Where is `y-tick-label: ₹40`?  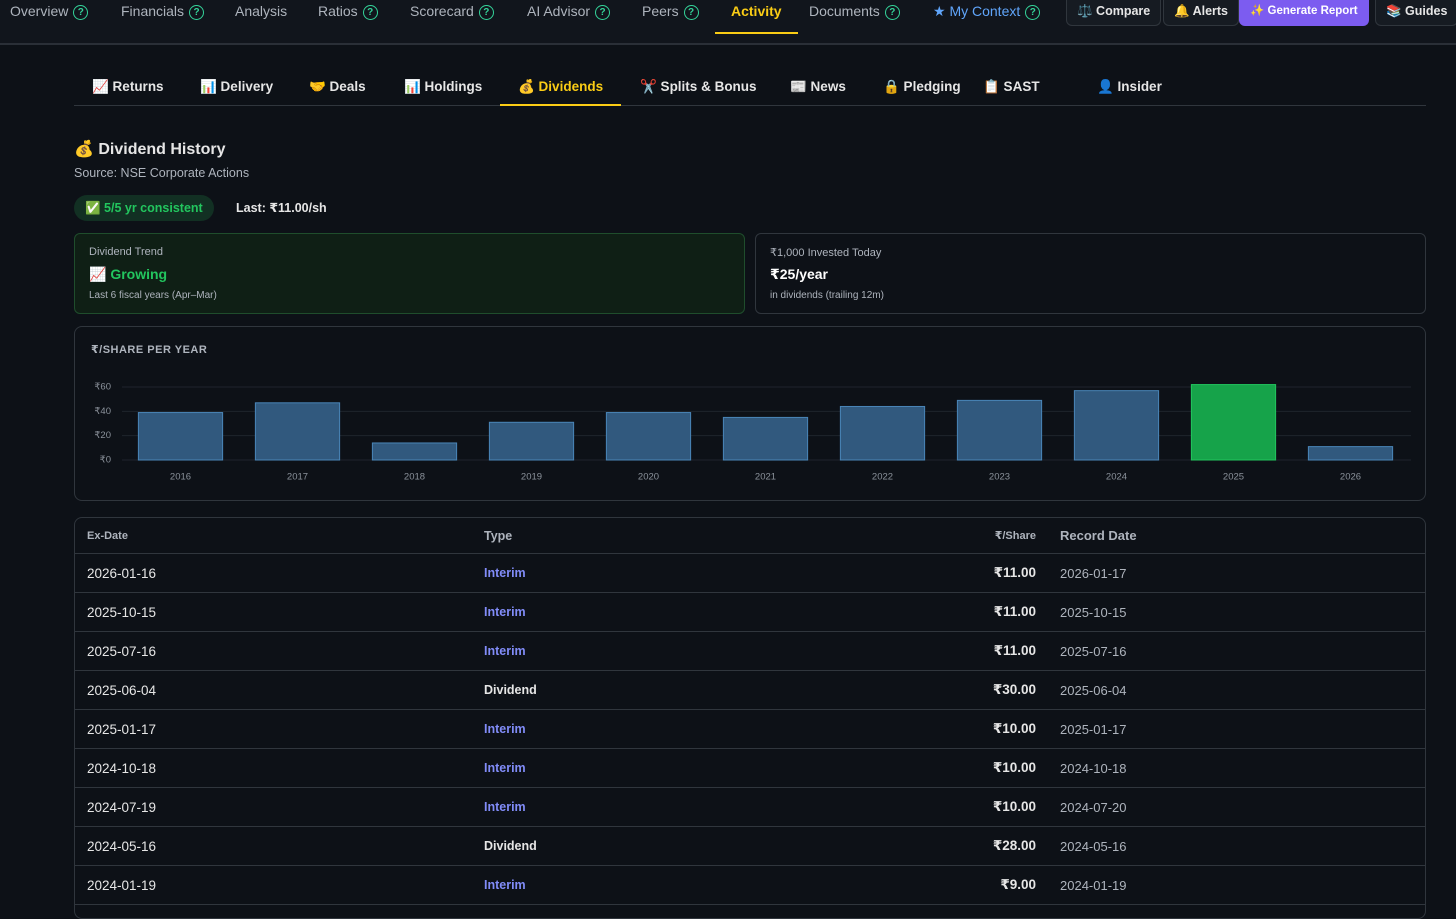 y-tick-label: ₹40 is located at coordinates (102, 411).